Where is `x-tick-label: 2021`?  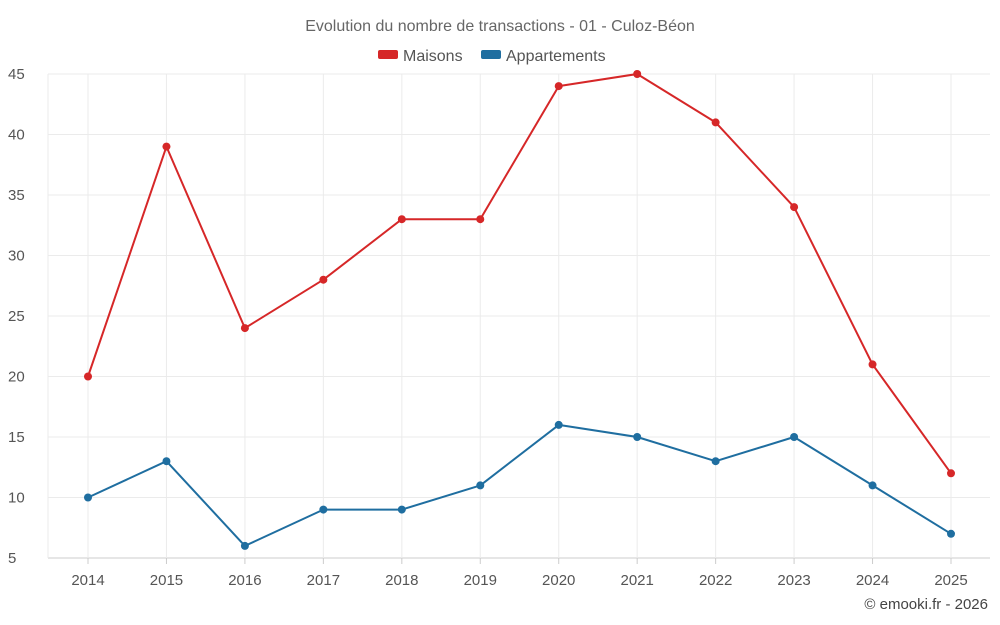 x-tick-label: 2021 is located at coordinates (636, 580).